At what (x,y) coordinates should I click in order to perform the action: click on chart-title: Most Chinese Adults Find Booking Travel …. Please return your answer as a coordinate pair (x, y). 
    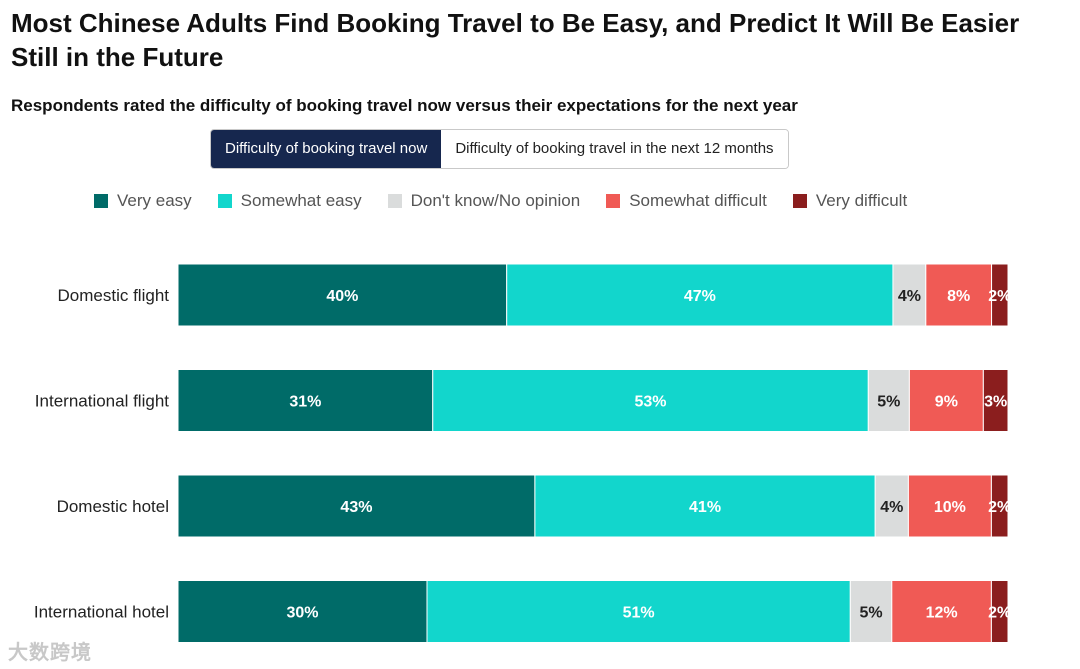
    Looking at the image, I should click on (515, 40).